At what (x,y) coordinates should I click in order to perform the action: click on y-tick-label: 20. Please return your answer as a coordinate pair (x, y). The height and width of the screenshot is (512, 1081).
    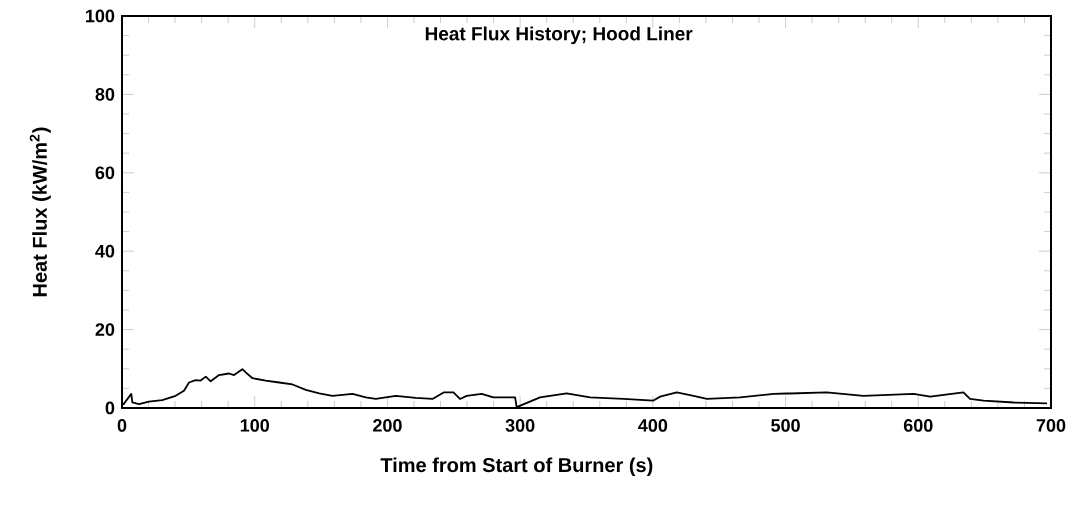
    Looking at the image, I should click on (105, 329).